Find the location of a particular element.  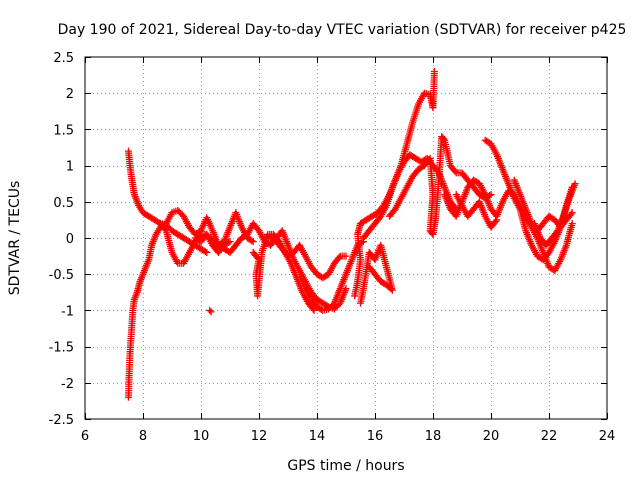

x-tick-label: 6 is located at coordinates (85, 436).